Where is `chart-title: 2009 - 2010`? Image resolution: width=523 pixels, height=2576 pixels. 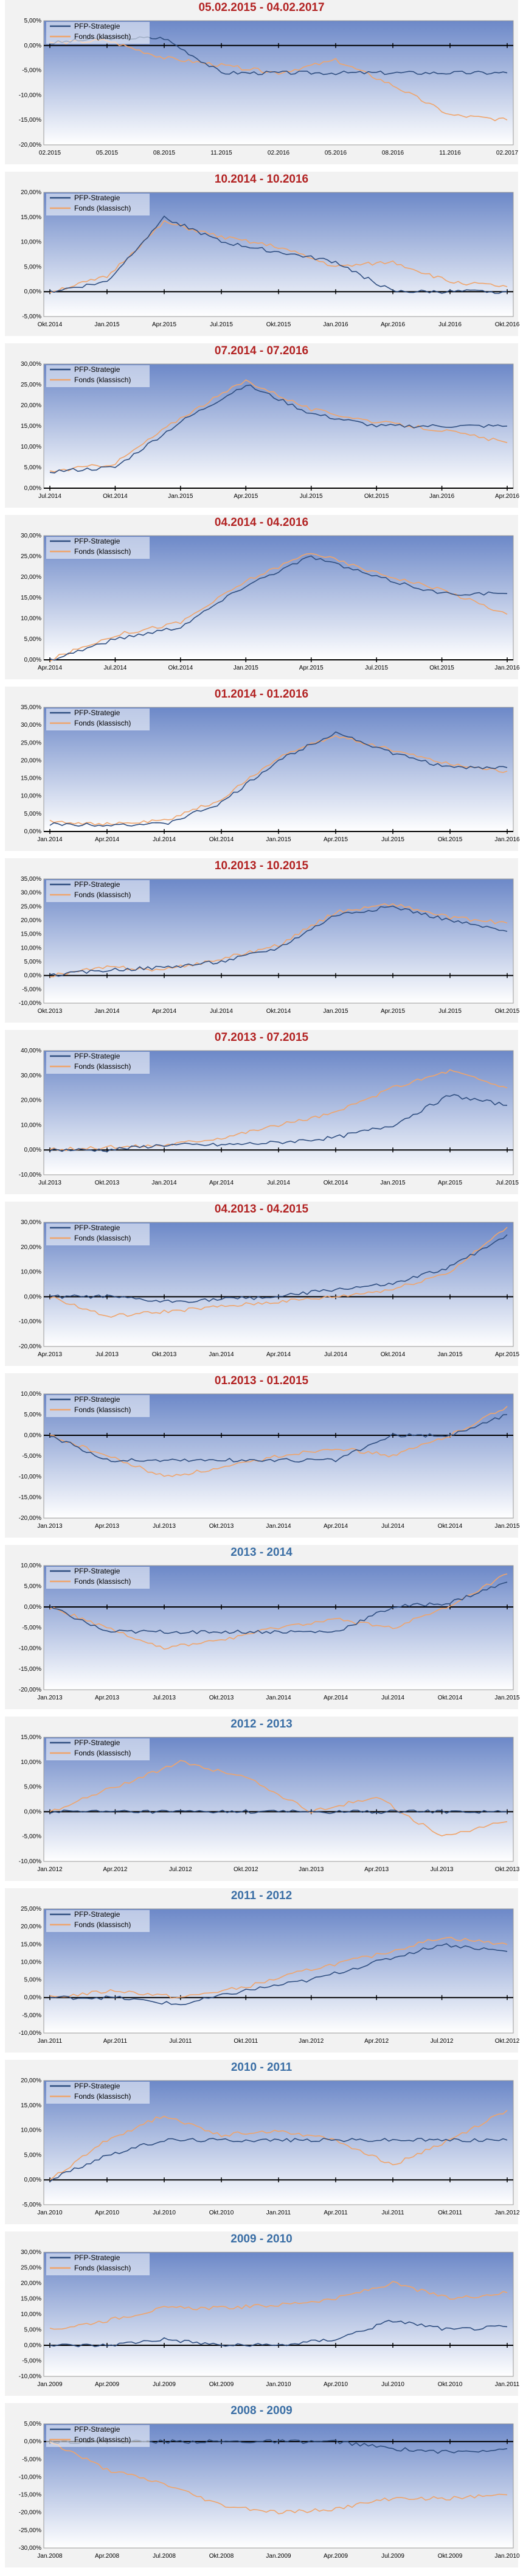 chart-title: 2009 - 2010 is located at coordinates (261, 2239).